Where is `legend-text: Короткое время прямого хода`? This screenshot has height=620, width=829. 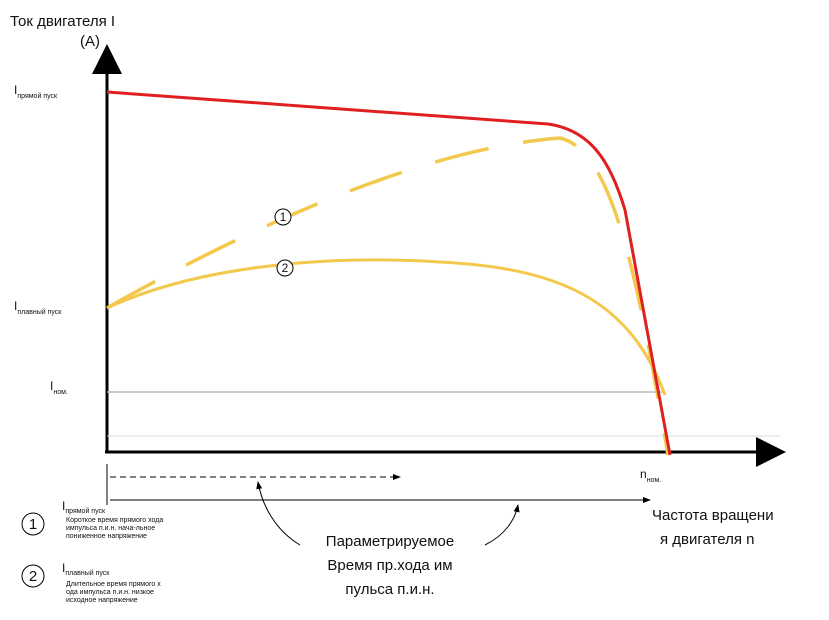
legend-text: Короткое время прямого хода is located at coordinates (114, 520).